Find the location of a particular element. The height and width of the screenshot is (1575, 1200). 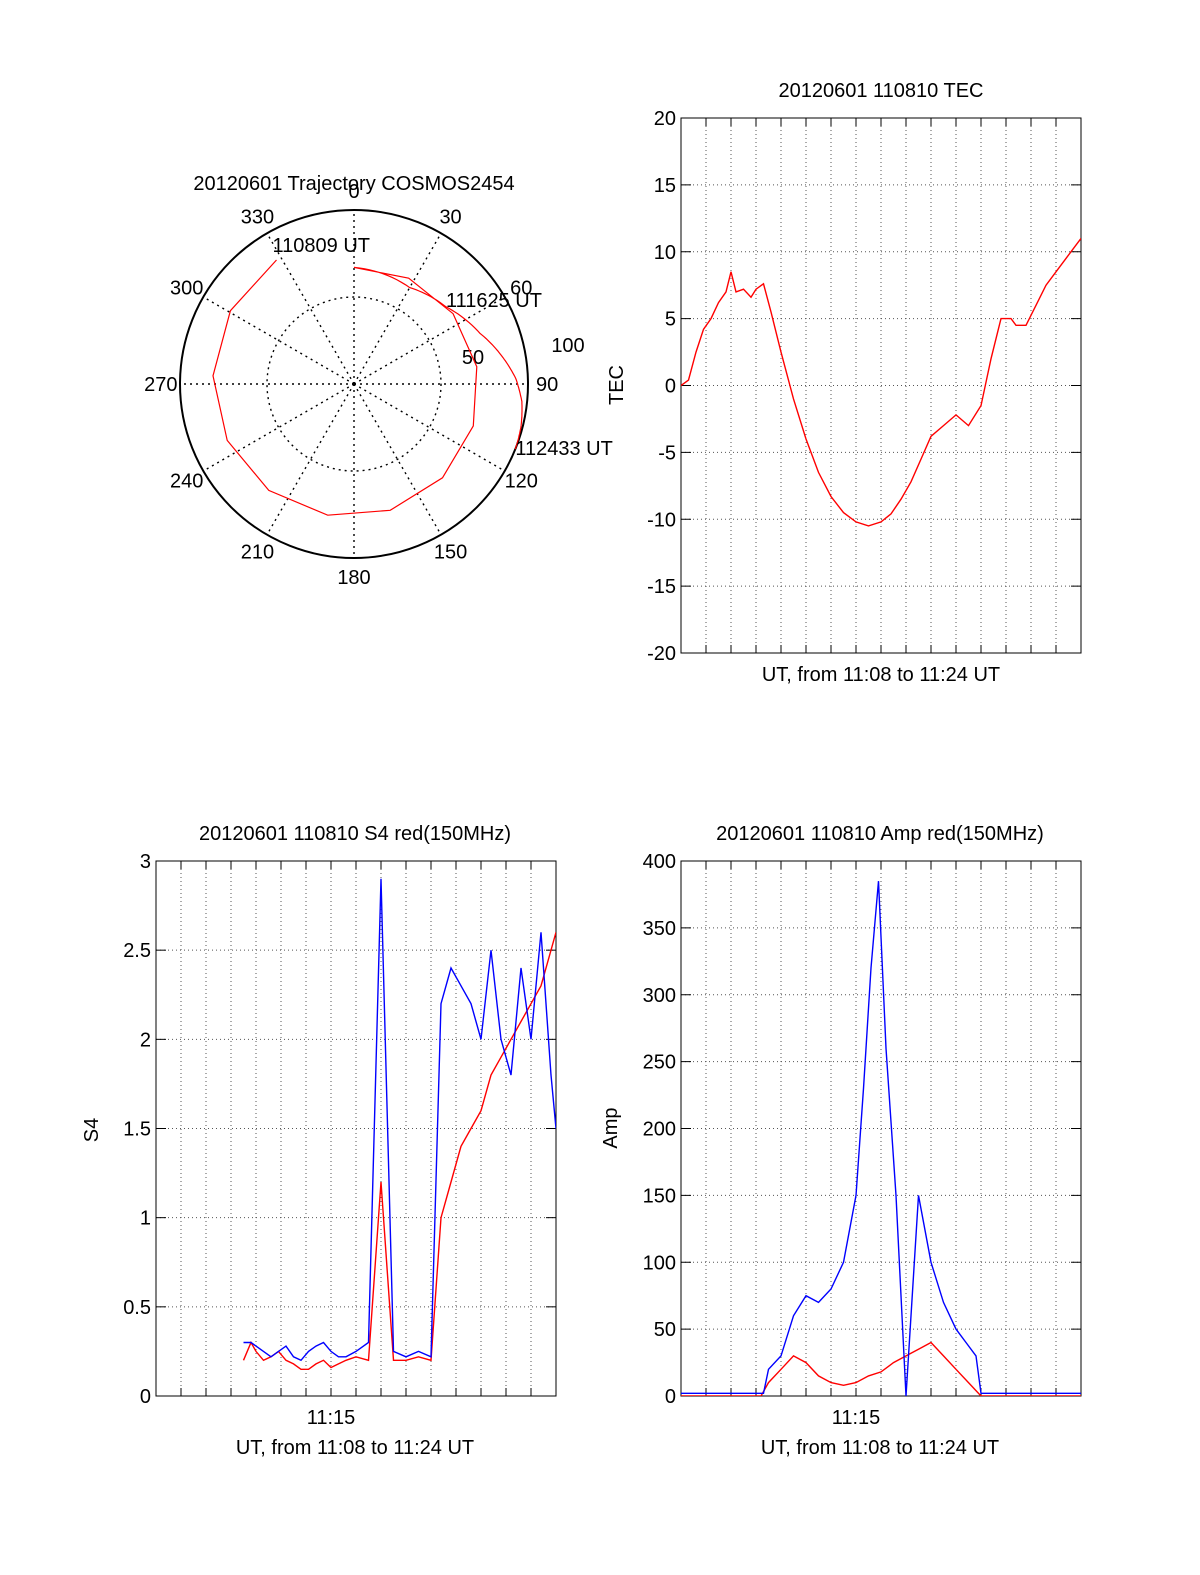

polar-angle-label: 120 is located at coordinates (521, 482).